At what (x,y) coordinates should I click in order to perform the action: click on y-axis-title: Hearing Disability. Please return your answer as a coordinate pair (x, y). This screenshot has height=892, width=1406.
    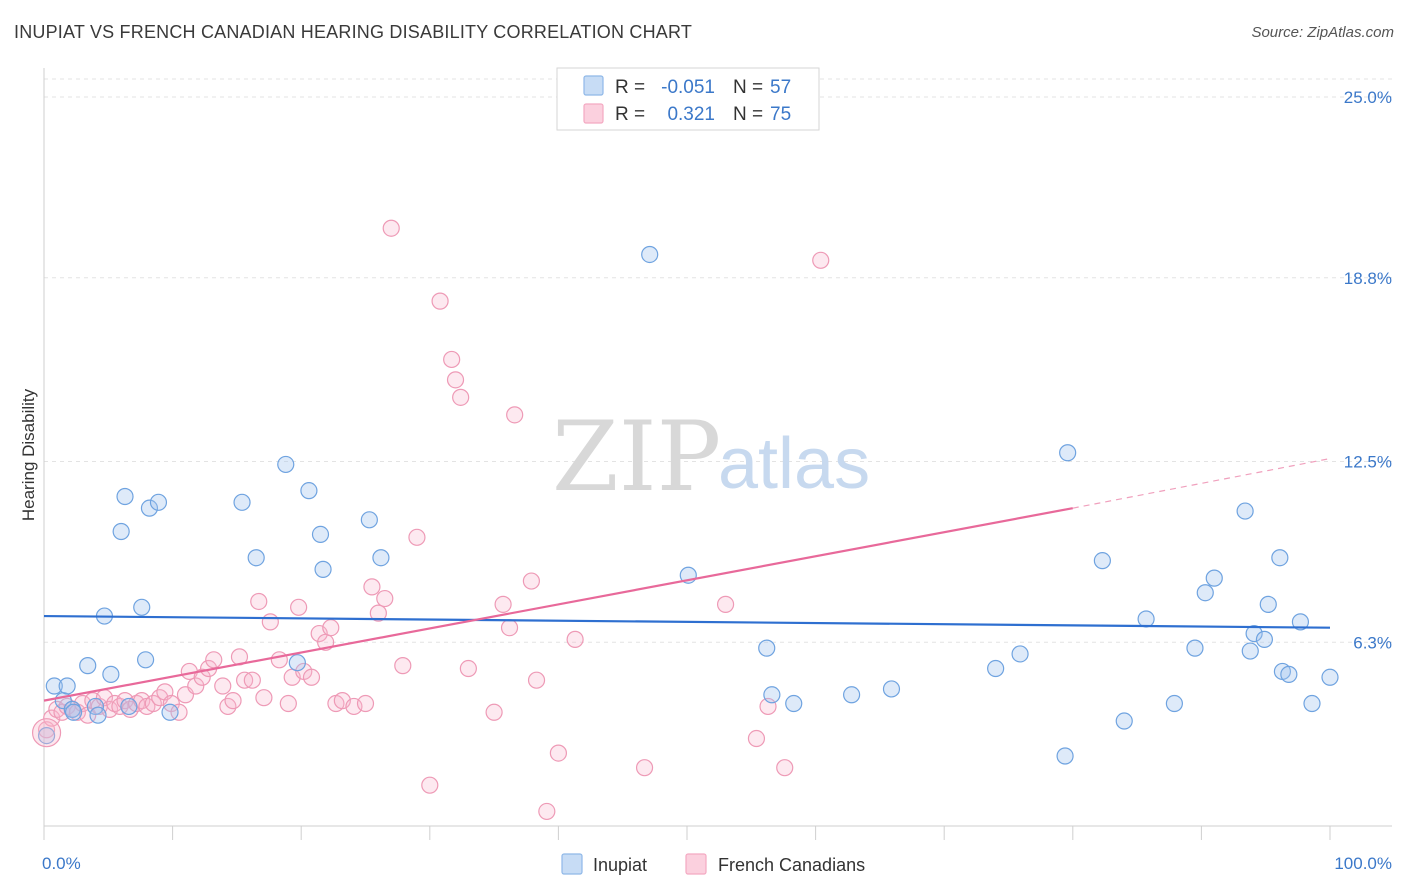
    Looking at the image, I should click on (28, 454).